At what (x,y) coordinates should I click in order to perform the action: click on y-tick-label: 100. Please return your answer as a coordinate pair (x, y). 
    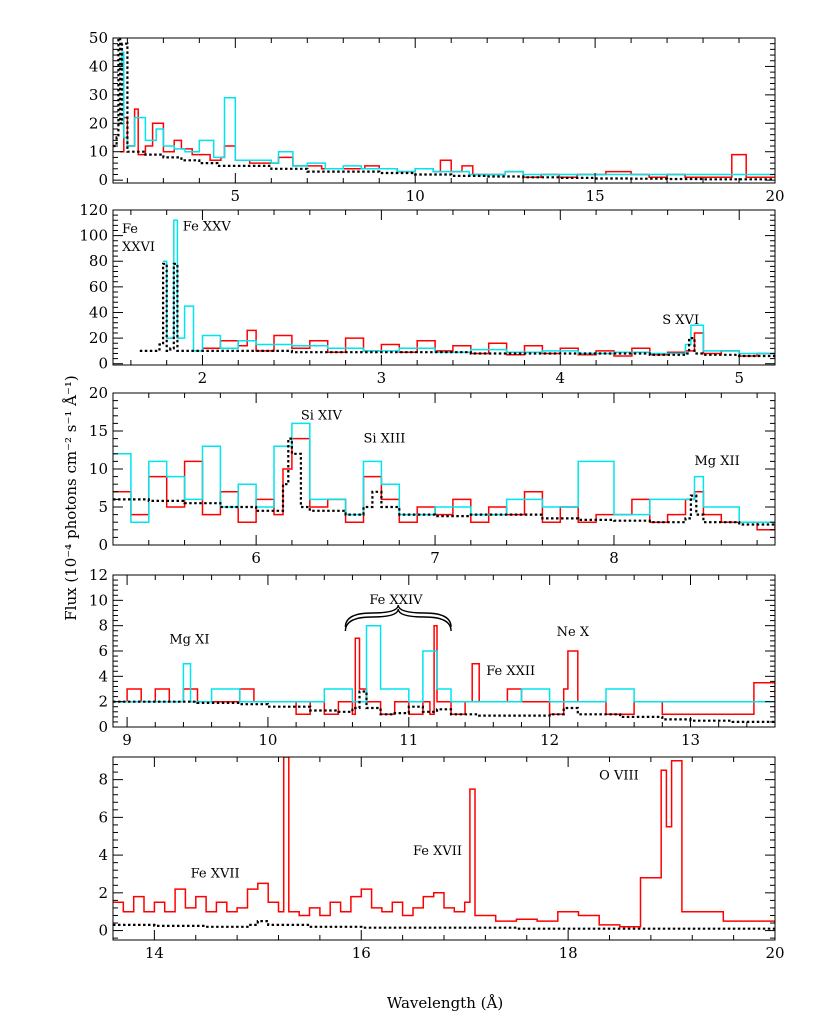
    Looking at the image, I should click on (93, 236).